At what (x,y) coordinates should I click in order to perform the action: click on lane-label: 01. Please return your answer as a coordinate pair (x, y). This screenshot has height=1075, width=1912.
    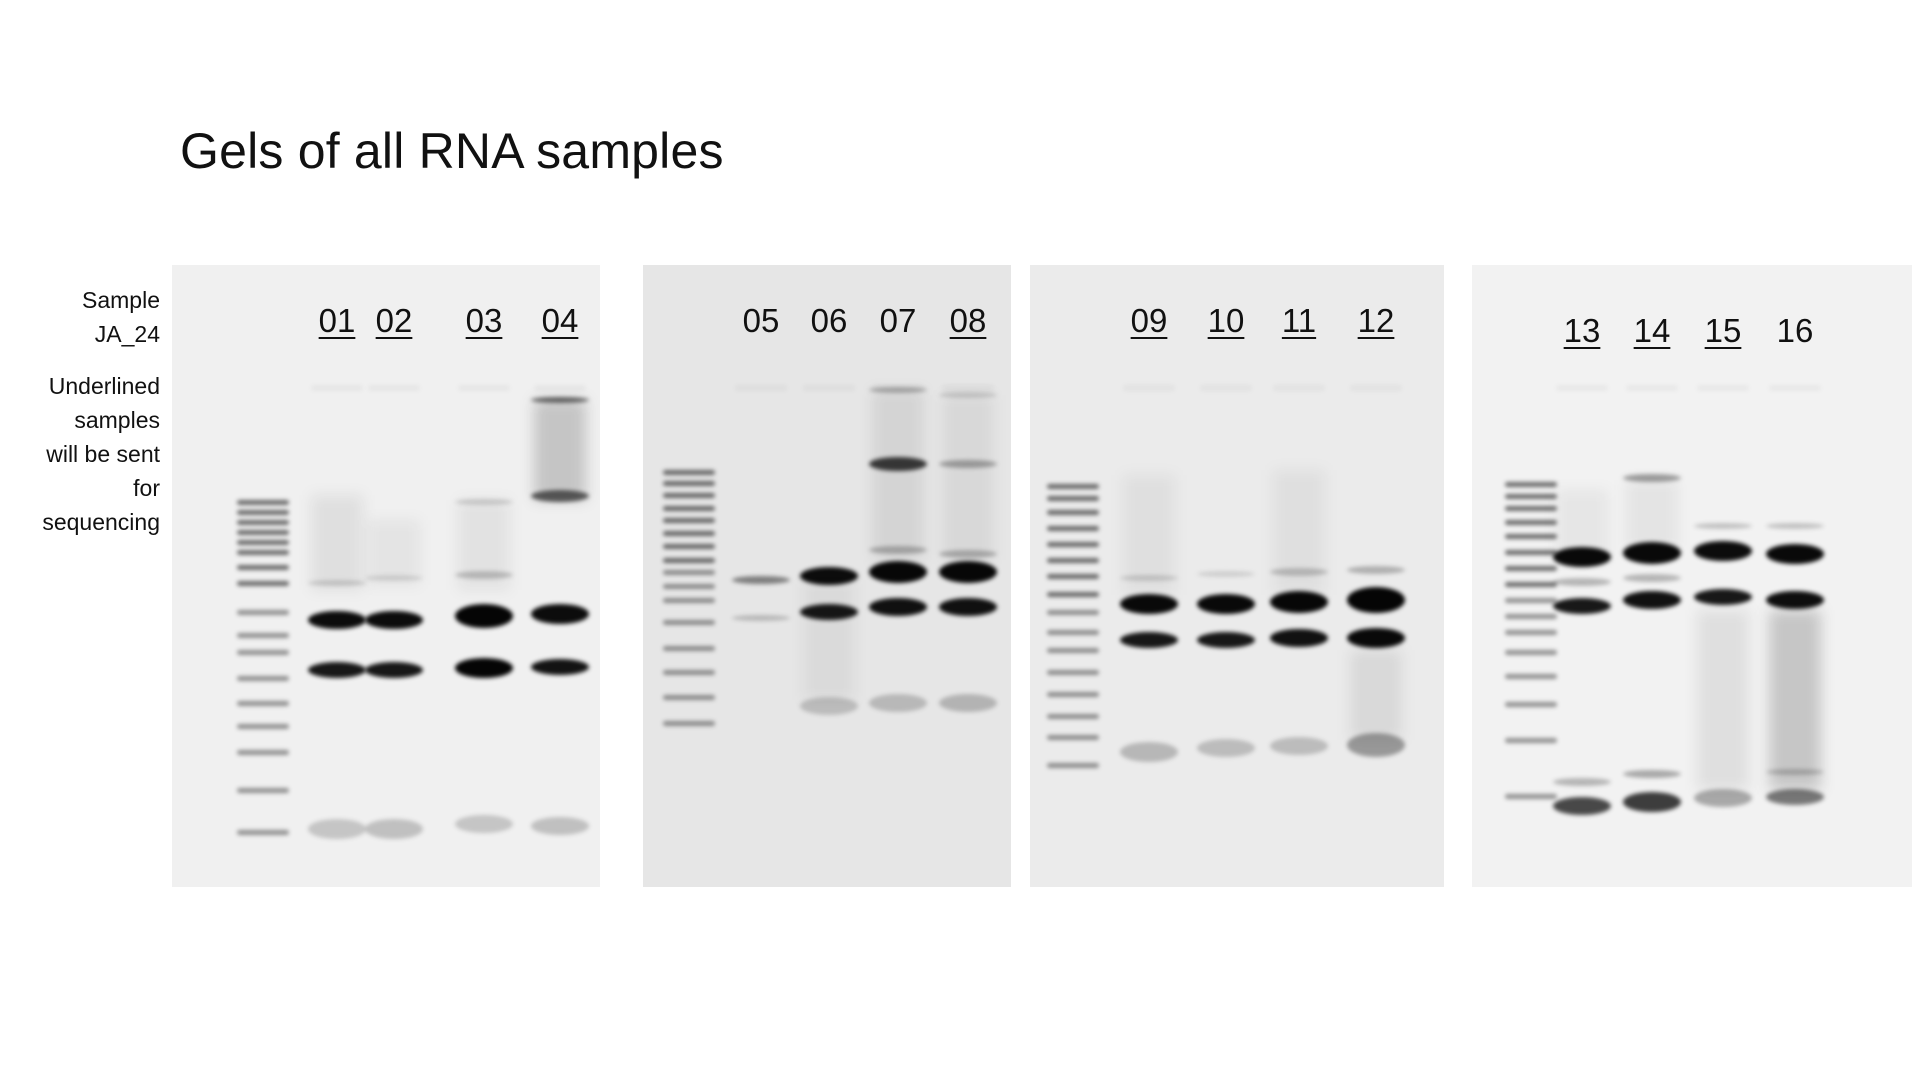
    Looking at the image, I should click on (337, 320).